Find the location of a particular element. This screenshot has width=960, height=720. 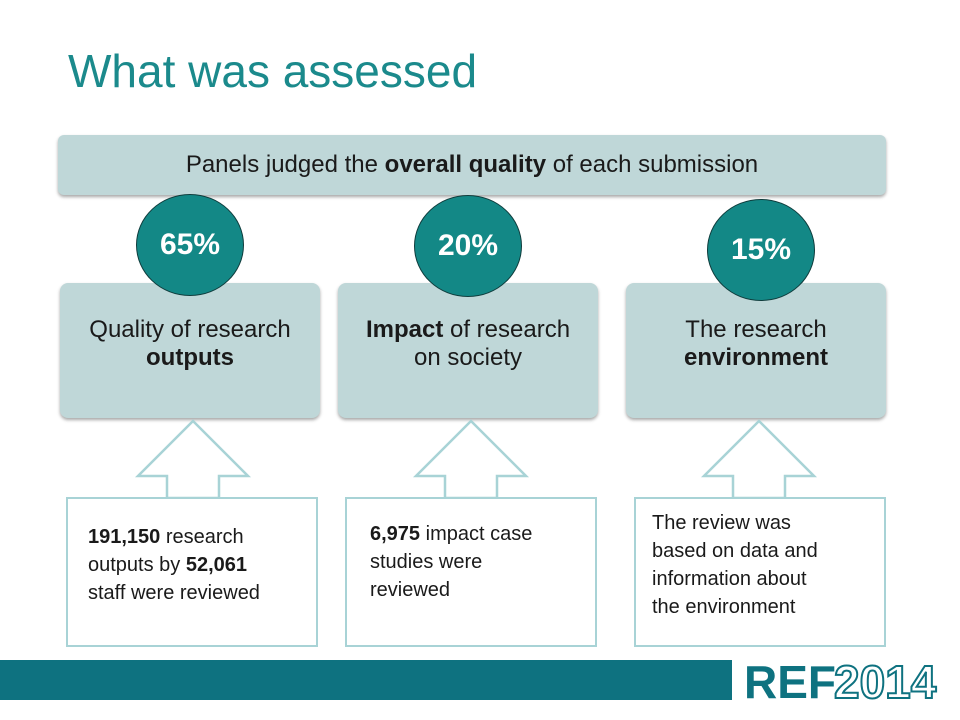

outputs-info-line3: staff were reviewed is located at coordinates (174, 593).